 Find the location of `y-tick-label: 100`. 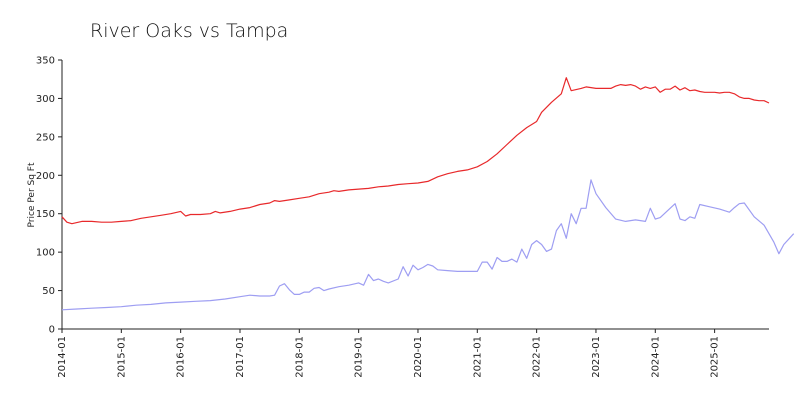

y-tick-label: 100 is located at coordinates (45, 253).